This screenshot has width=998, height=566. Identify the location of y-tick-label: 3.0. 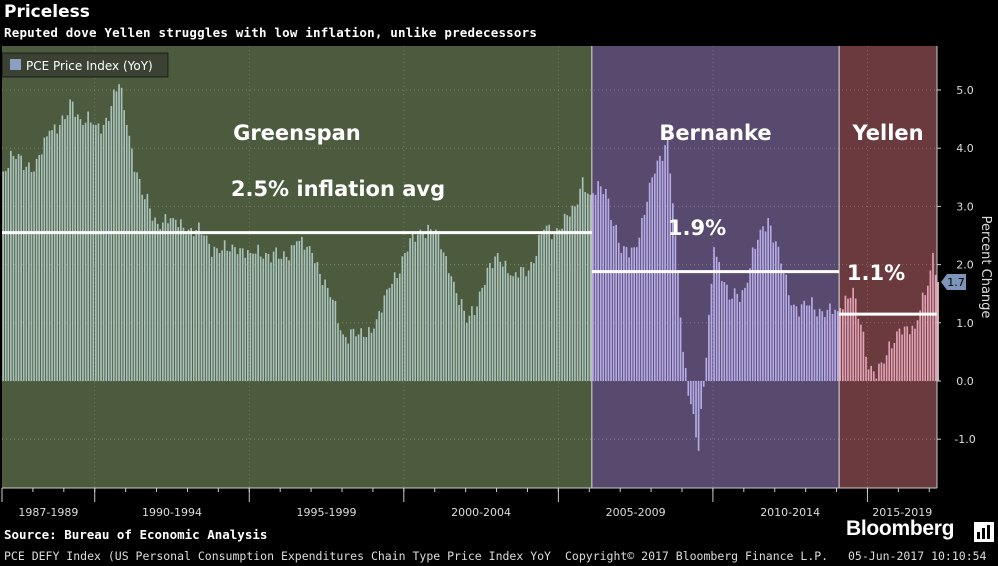
(965, 206).